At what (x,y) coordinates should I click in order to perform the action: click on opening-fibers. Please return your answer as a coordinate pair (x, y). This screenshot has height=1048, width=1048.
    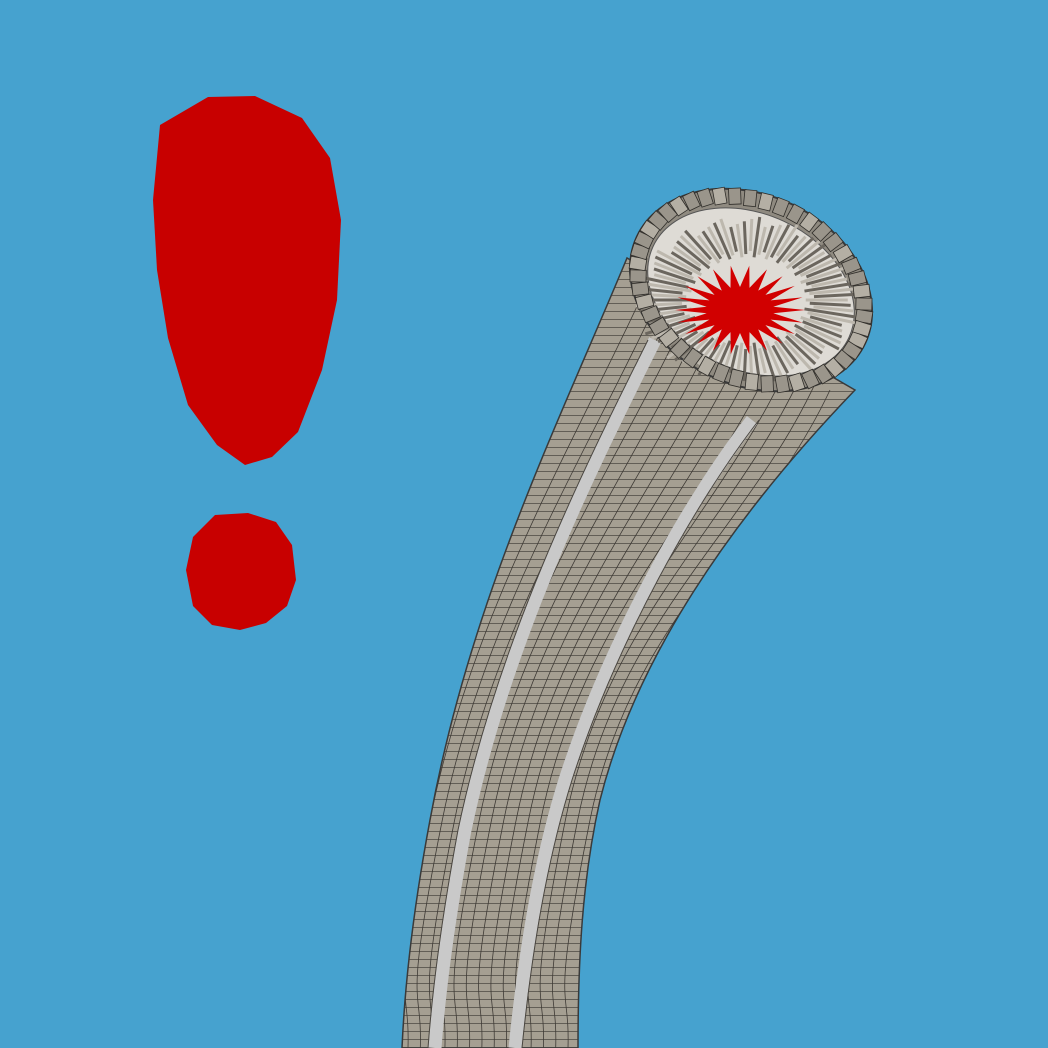
    Looking at the image, I should click on (748, 300).